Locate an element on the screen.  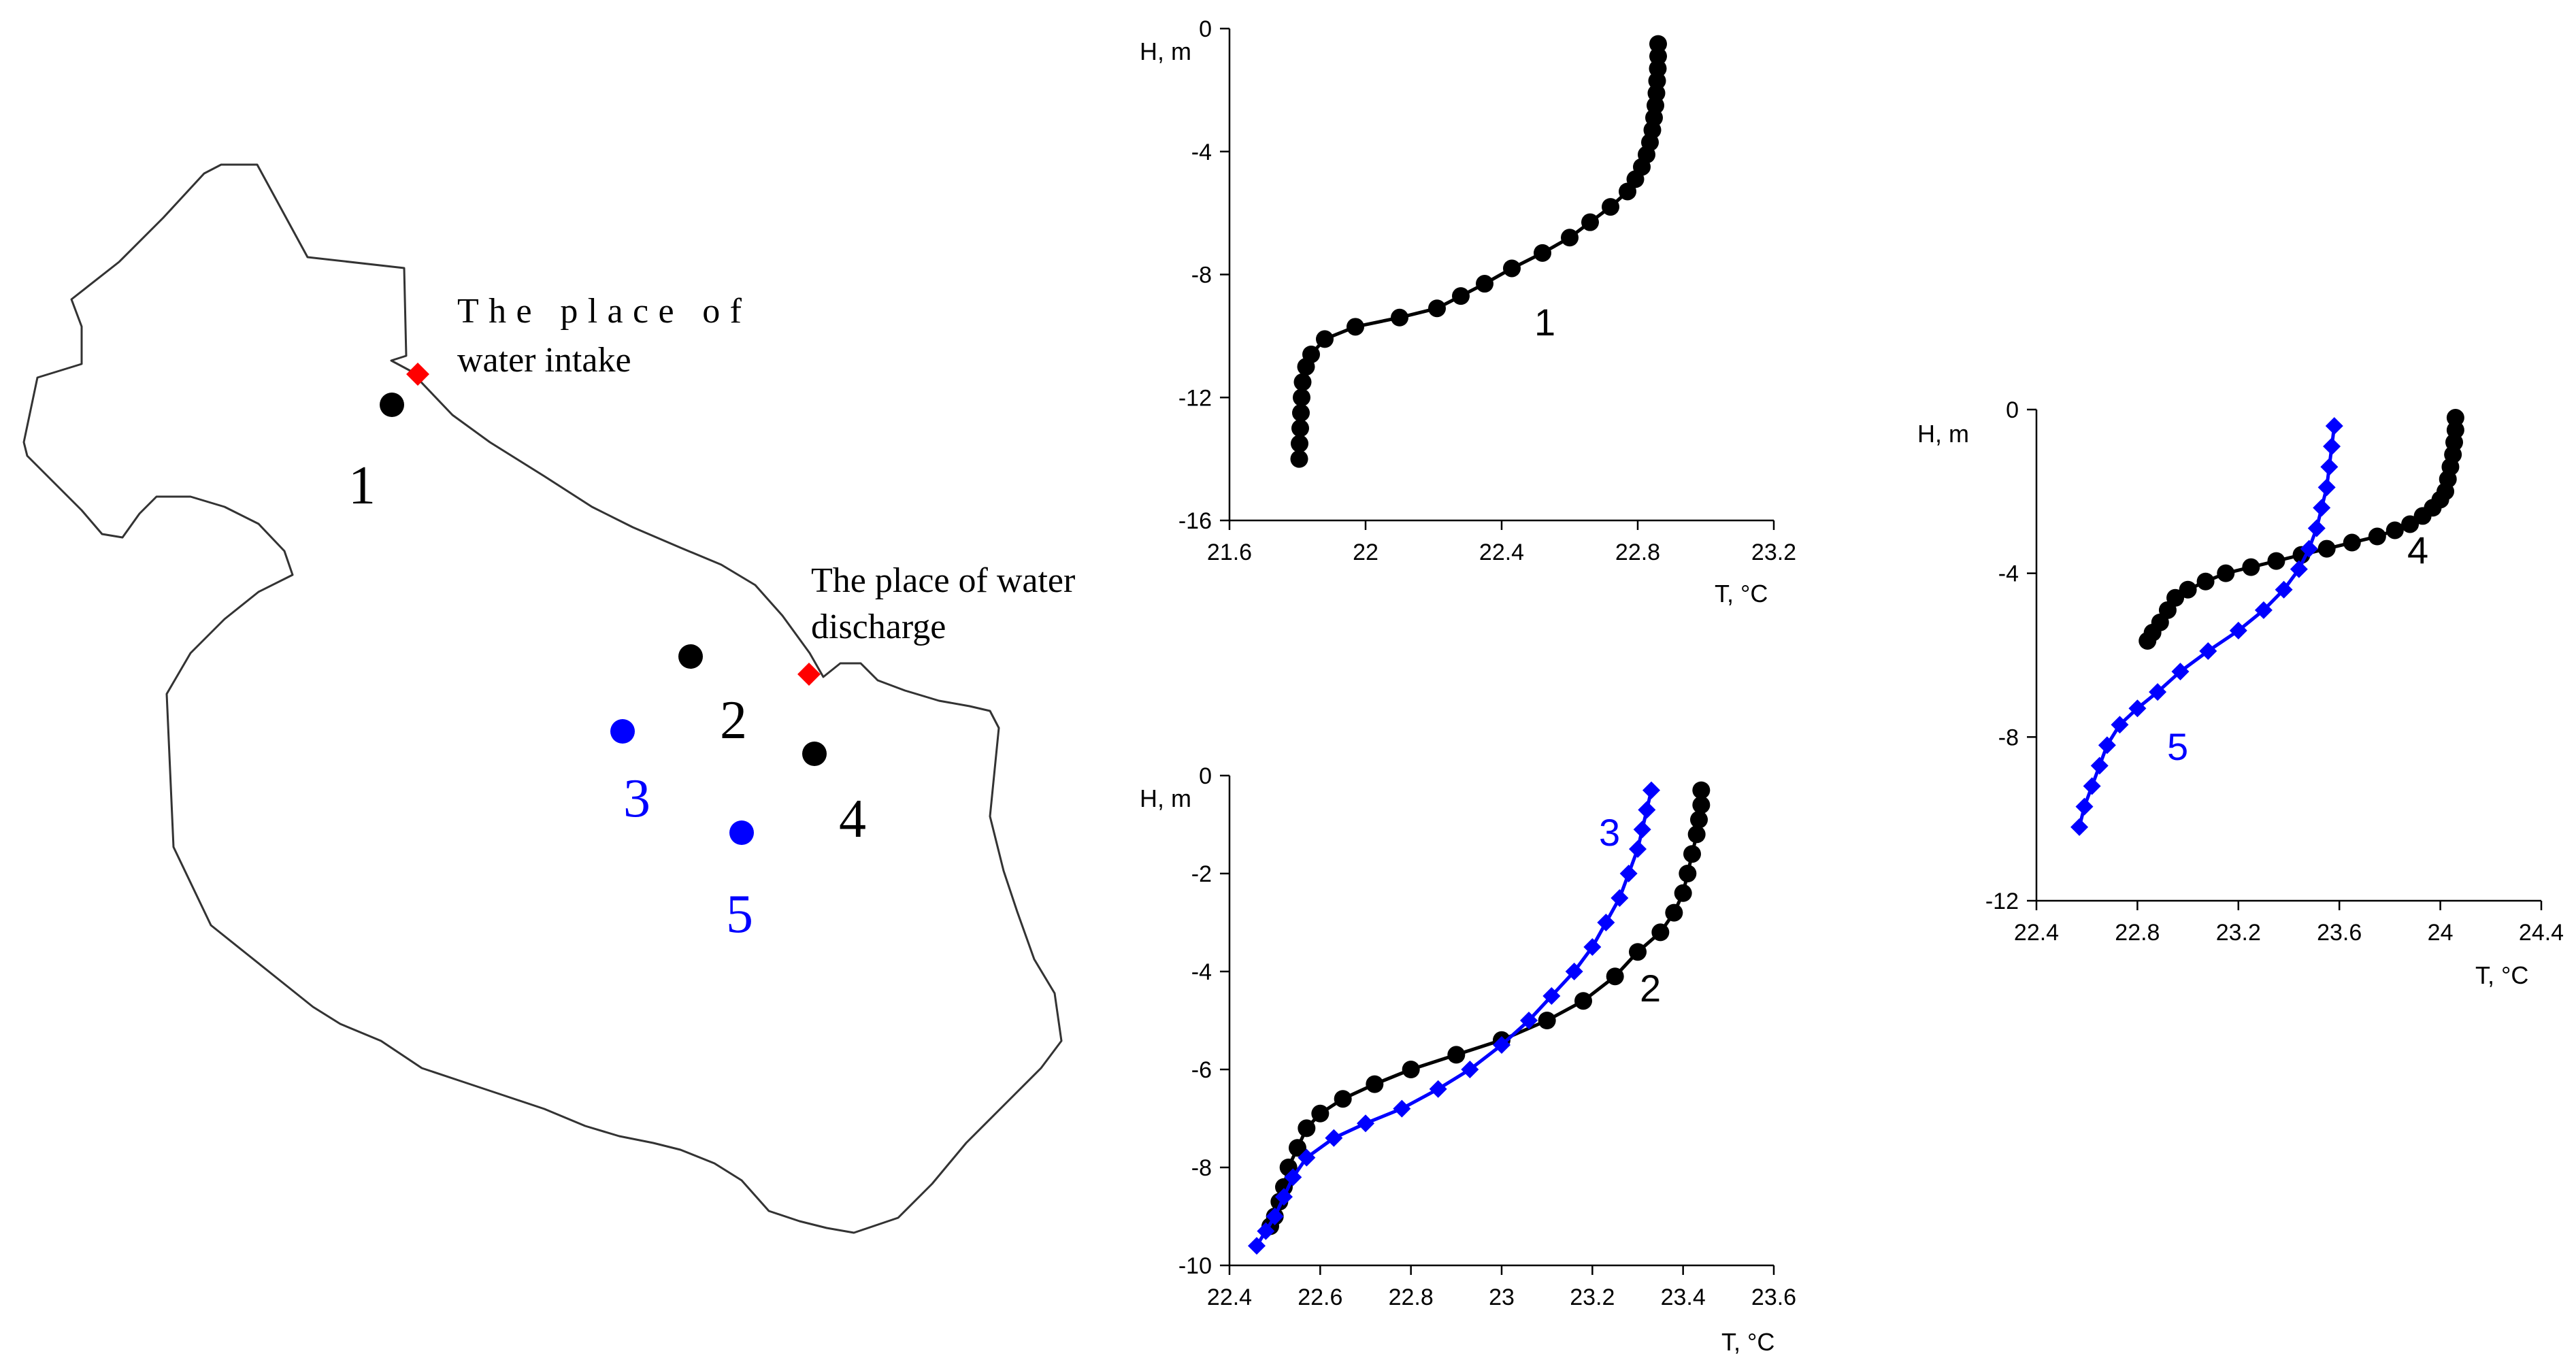
station-3-label: 3 is located at coordinates (637, 799).